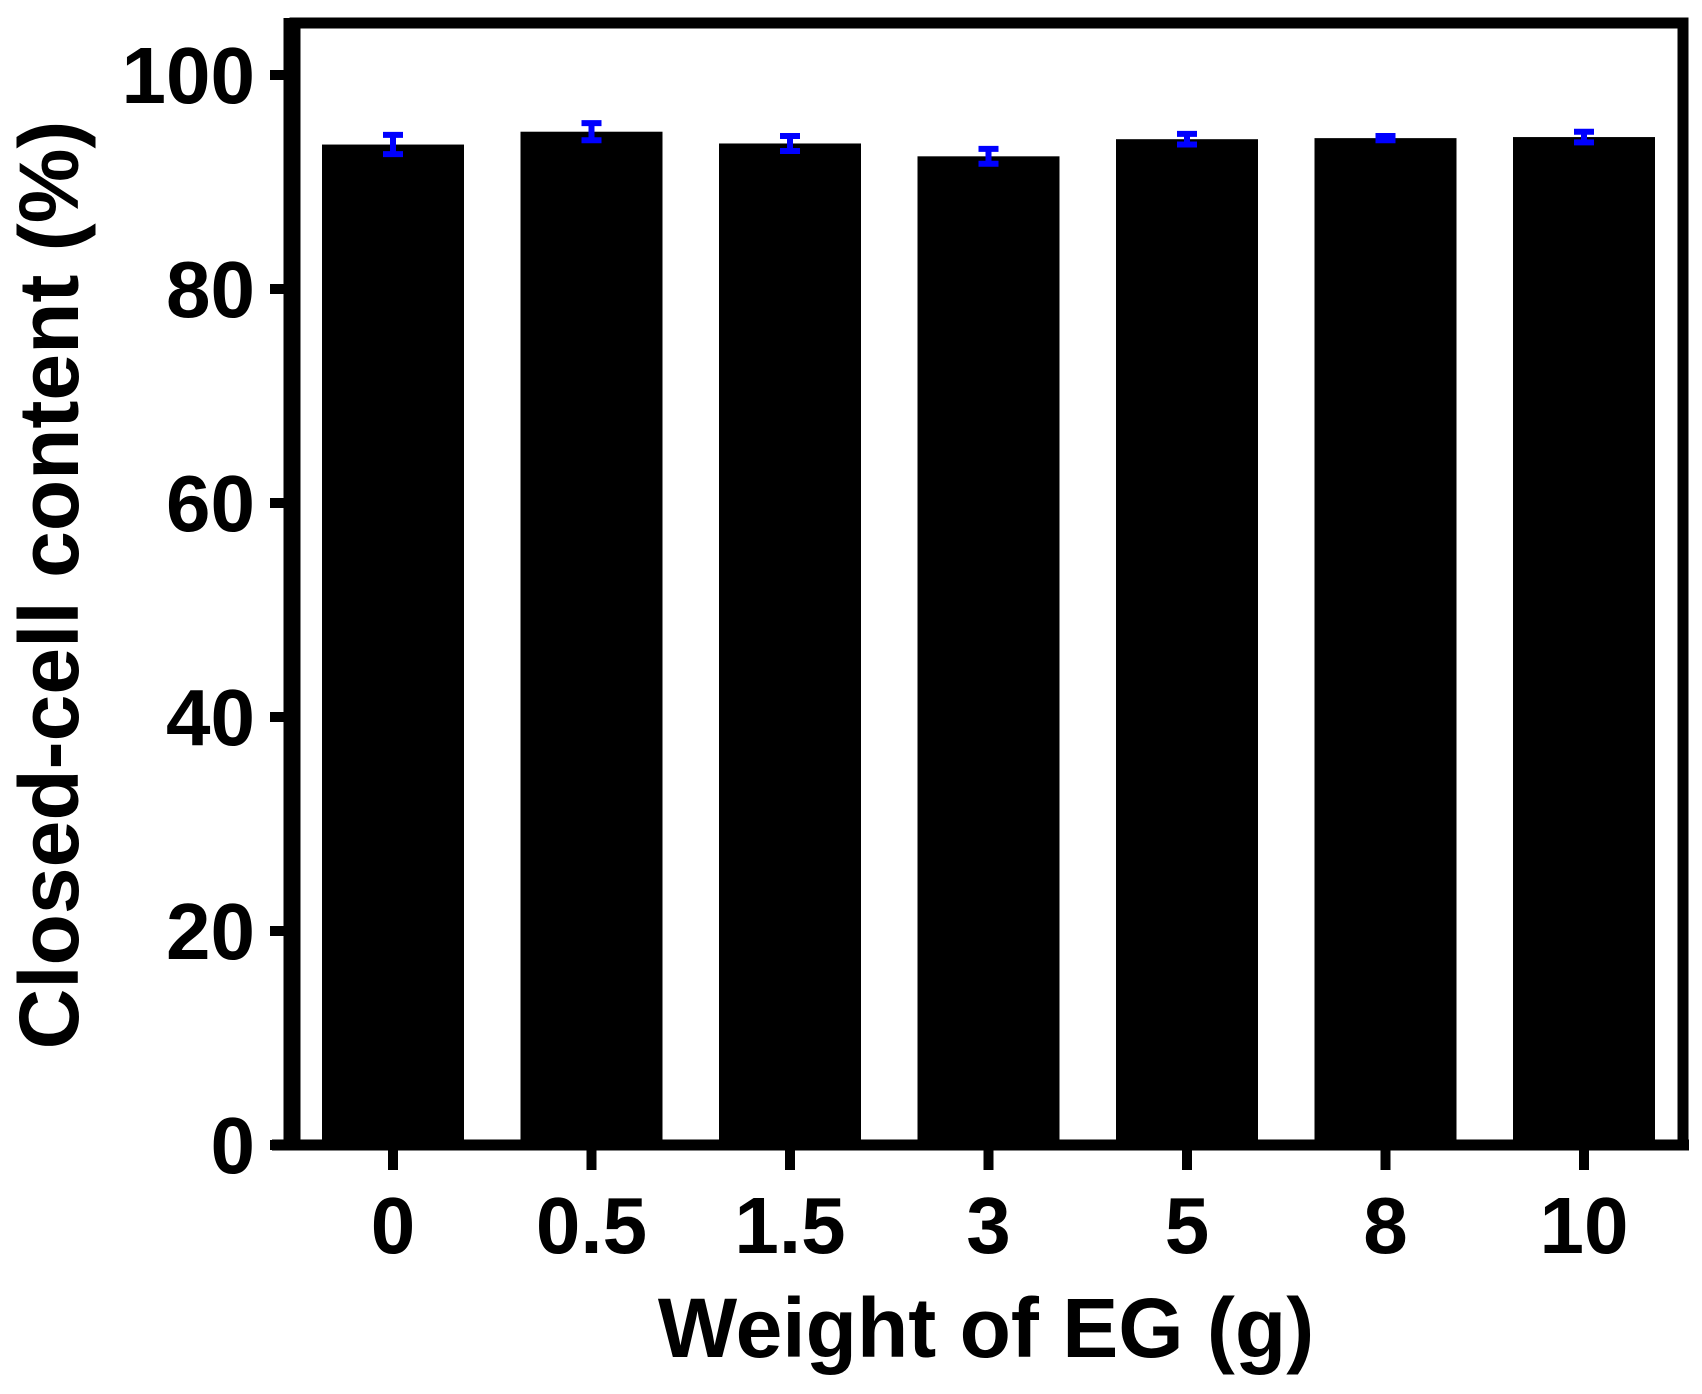  I want to click on error-bars-layer, so click(988, 143).